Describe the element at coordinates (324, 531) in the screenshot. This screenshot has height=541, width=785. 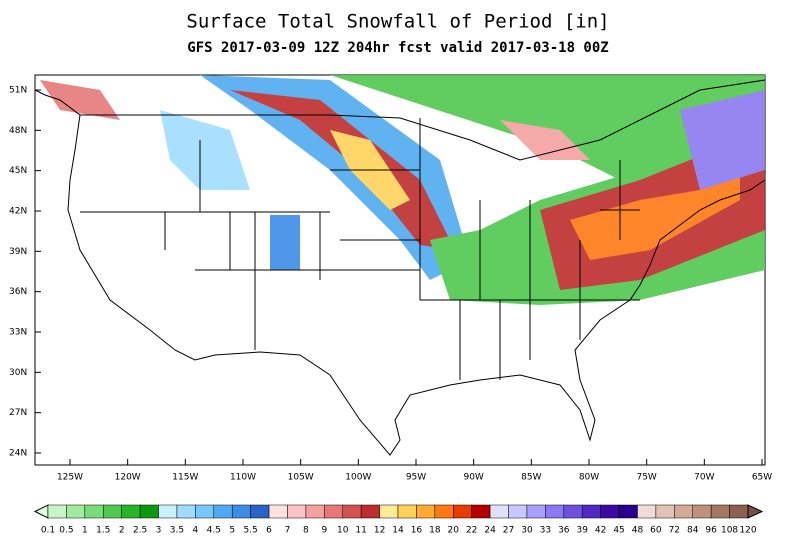
I see `colorbar-label: 9` at that location.